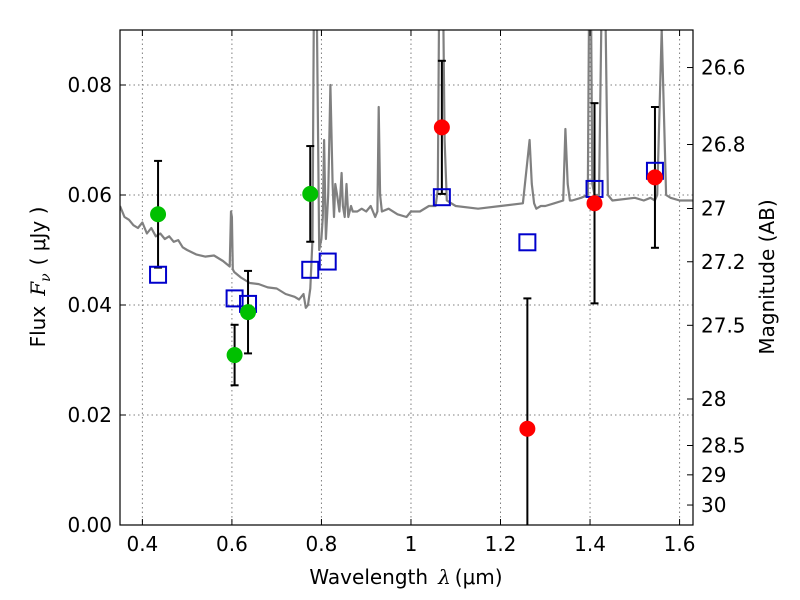  What do you see at coordinates (713, 505) in the screenshot?
I see `y2-tick-label: 30` at bounding box center [713, 505].